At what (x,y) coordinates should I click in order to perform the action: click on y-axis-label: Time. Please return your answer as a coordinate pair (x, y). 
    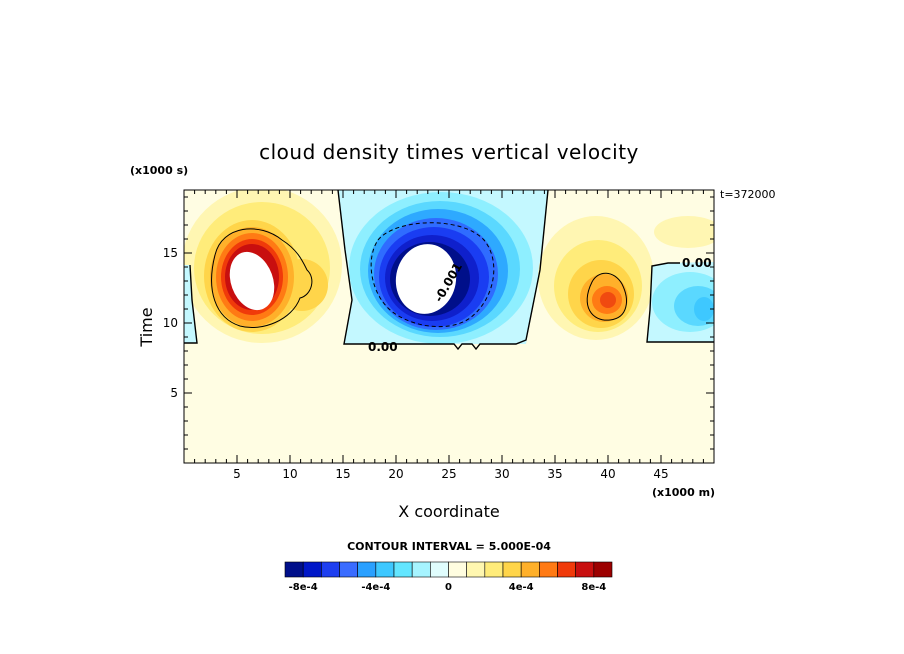
    Looking at the image, I should click on (146, 327).